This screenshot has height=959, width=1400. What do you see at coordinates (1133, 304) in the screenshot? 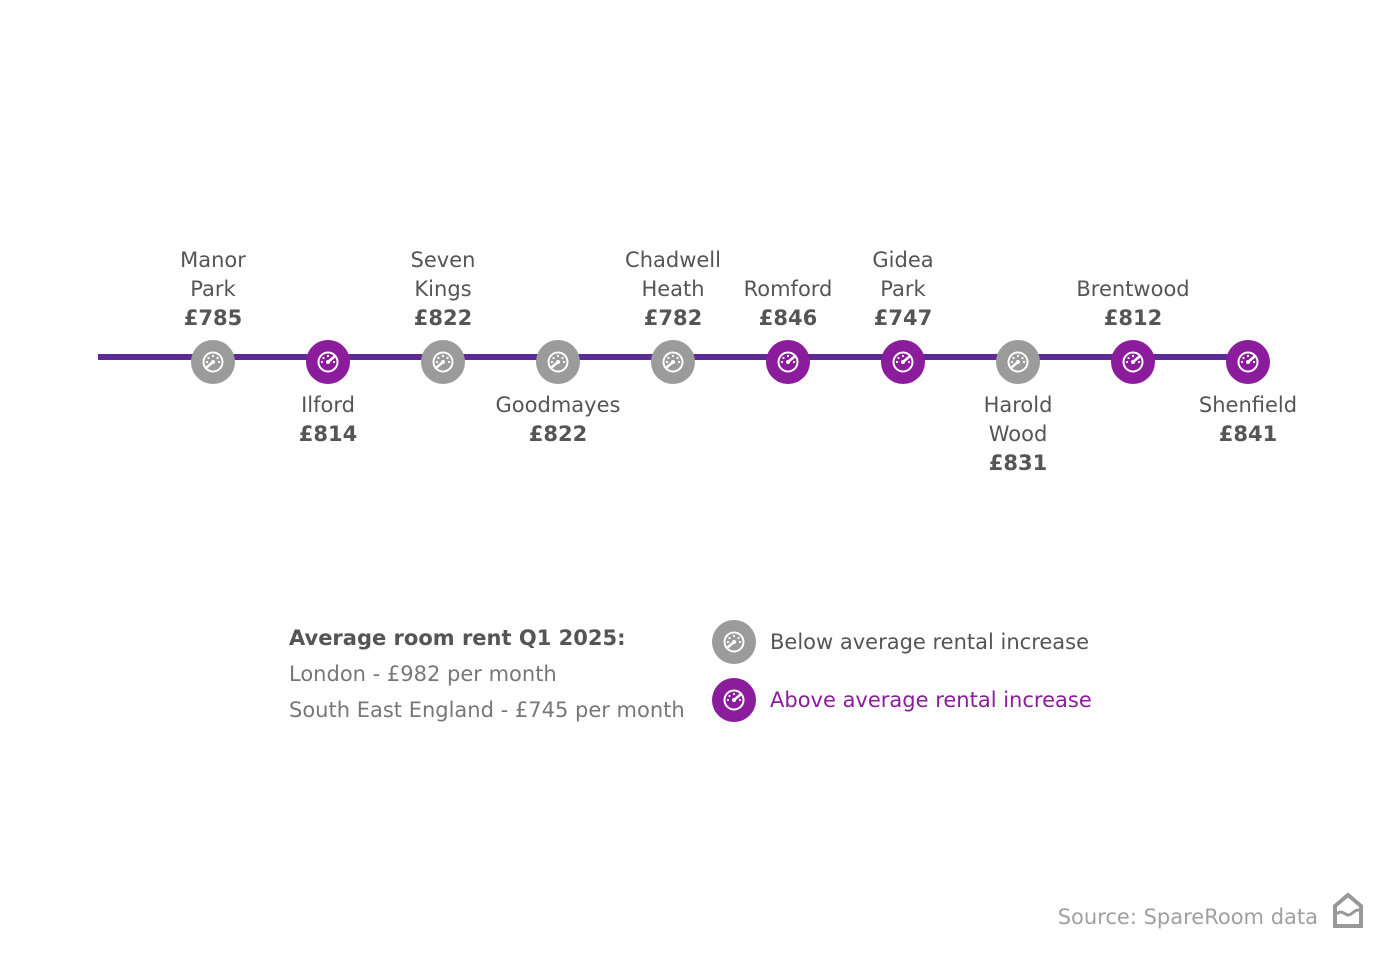
I see `station-label: Brentwood £812` at bounding box center [1133, 304].